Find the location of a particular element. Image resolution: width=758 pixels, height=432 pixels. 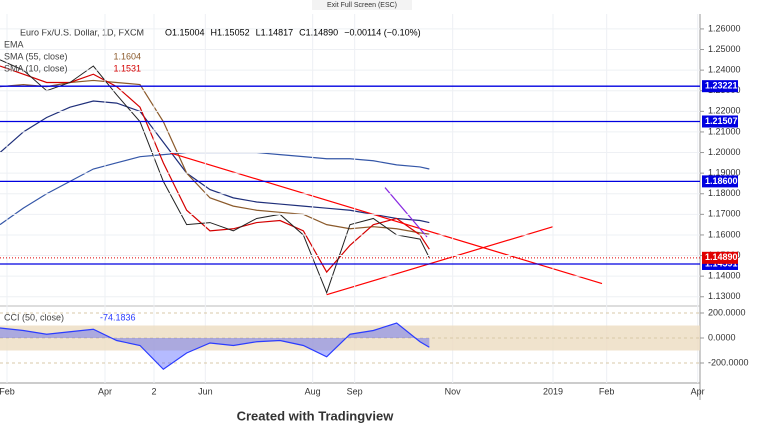

legend-name: SMA (55, close) is located at coordinates (36, 56).